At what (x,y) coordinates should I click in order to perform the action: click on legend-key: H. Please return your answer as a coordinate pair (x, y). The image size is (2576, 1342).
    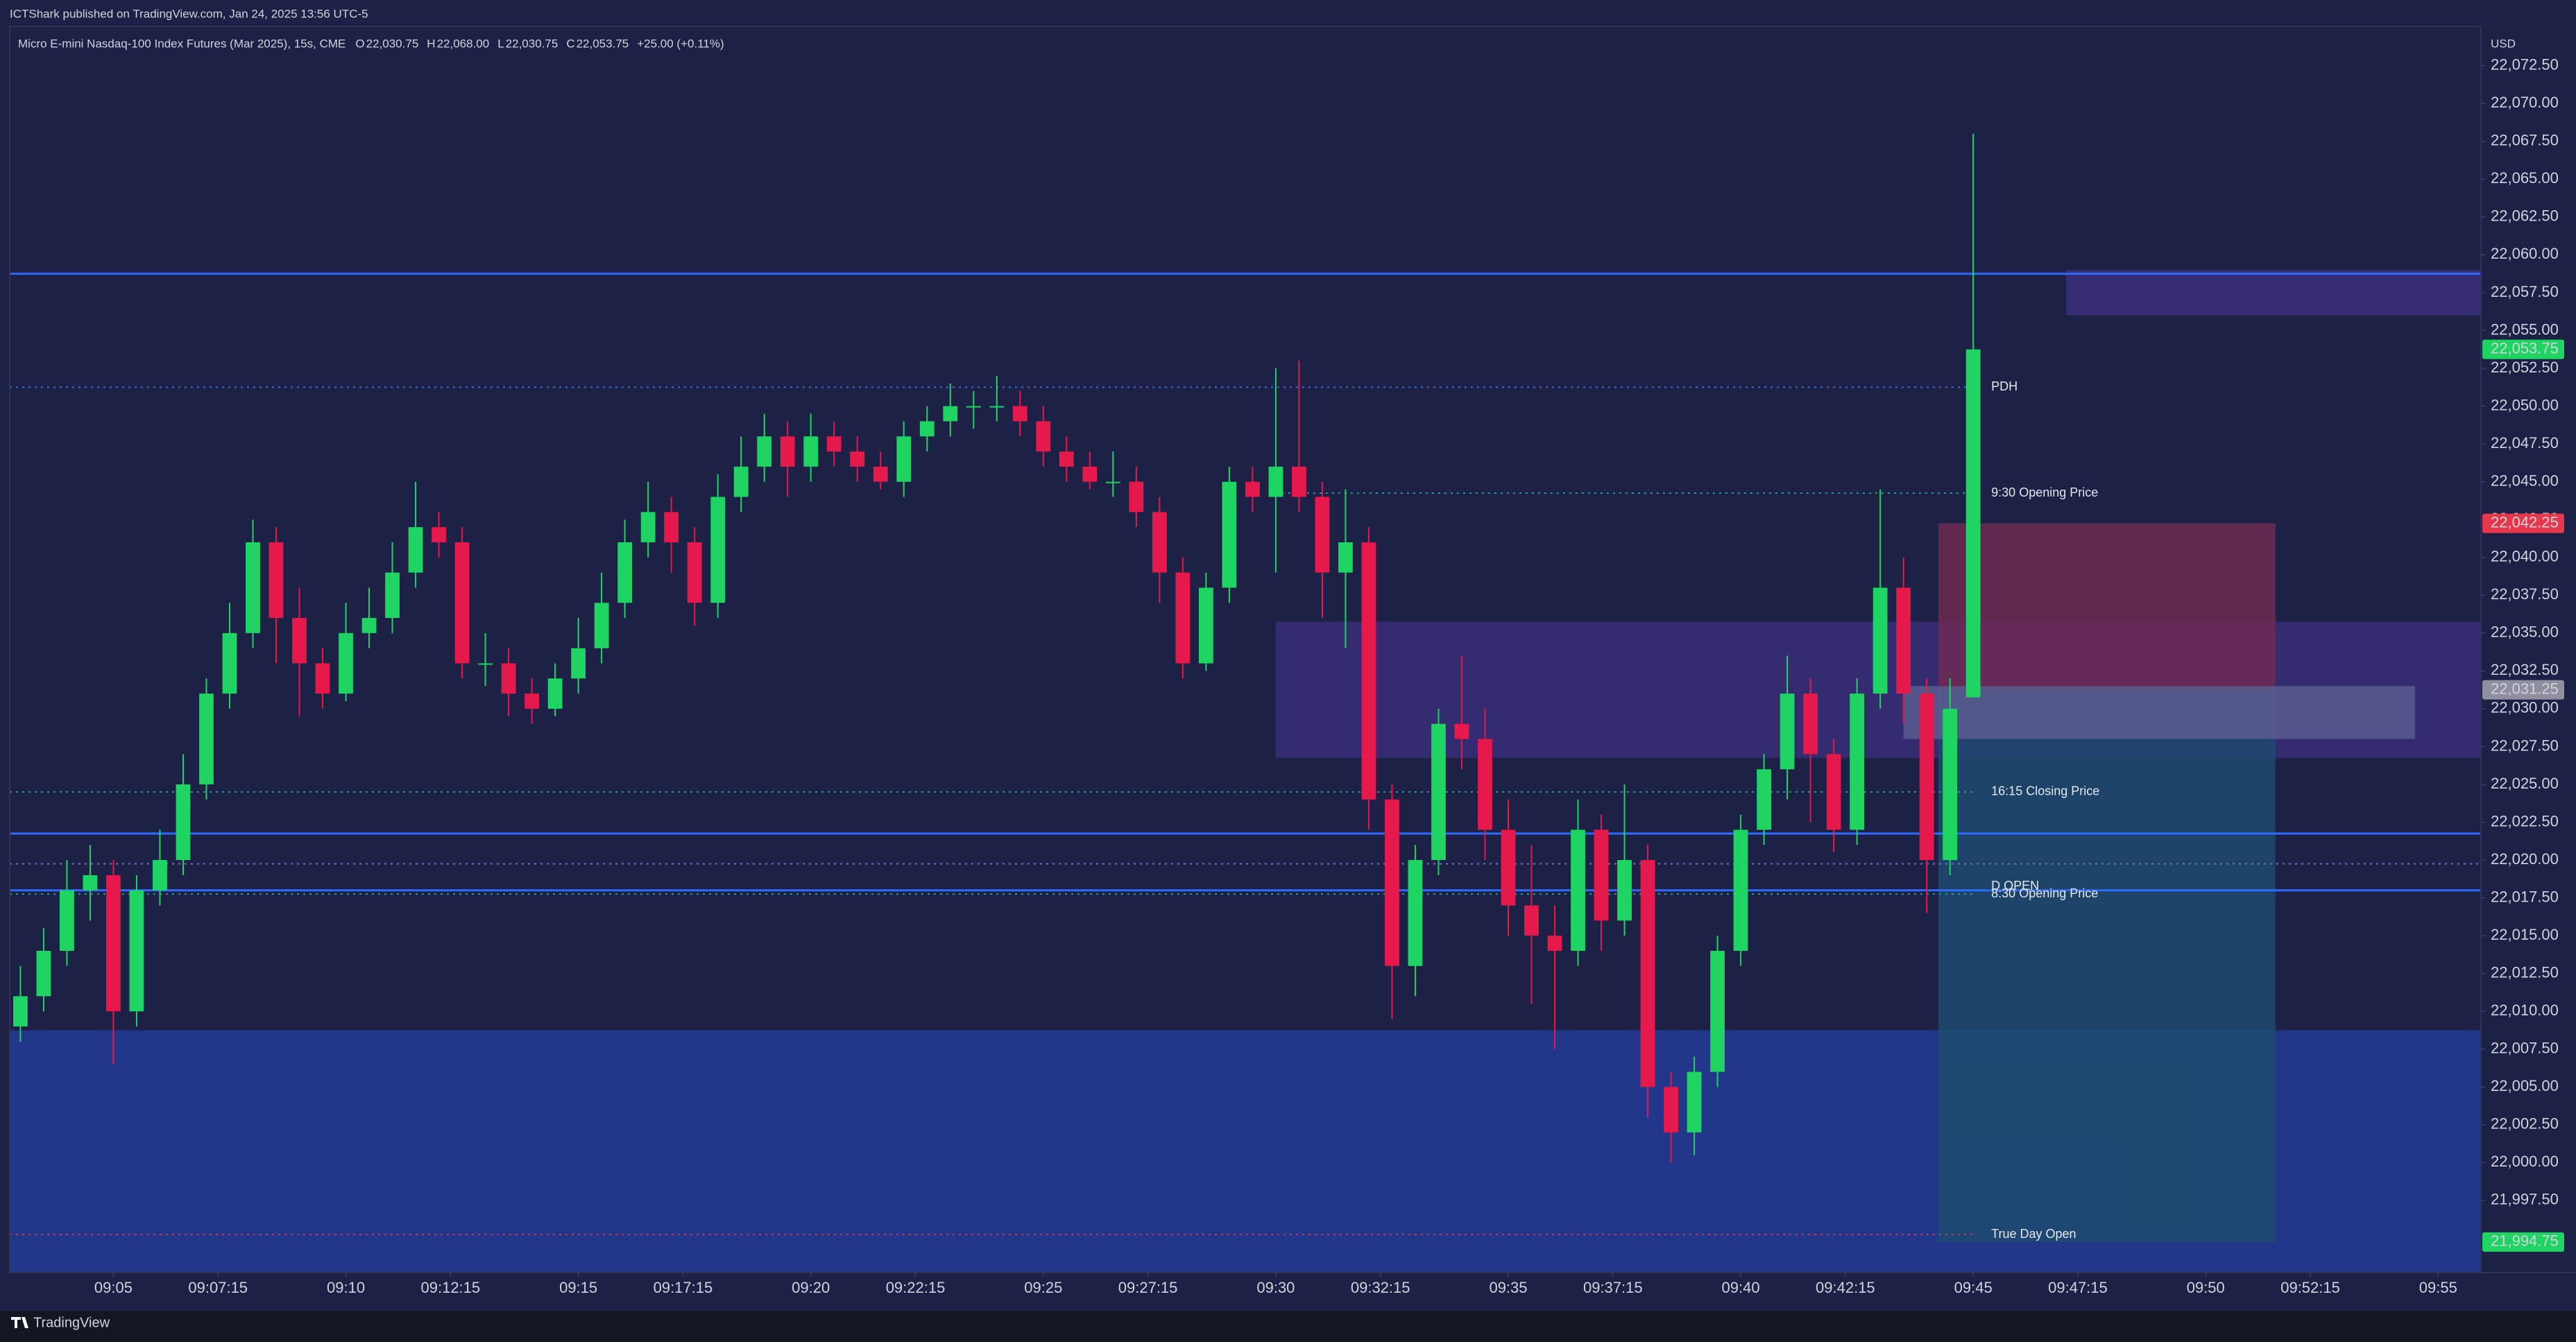
    Looking at the image, I should click on (431, 43).